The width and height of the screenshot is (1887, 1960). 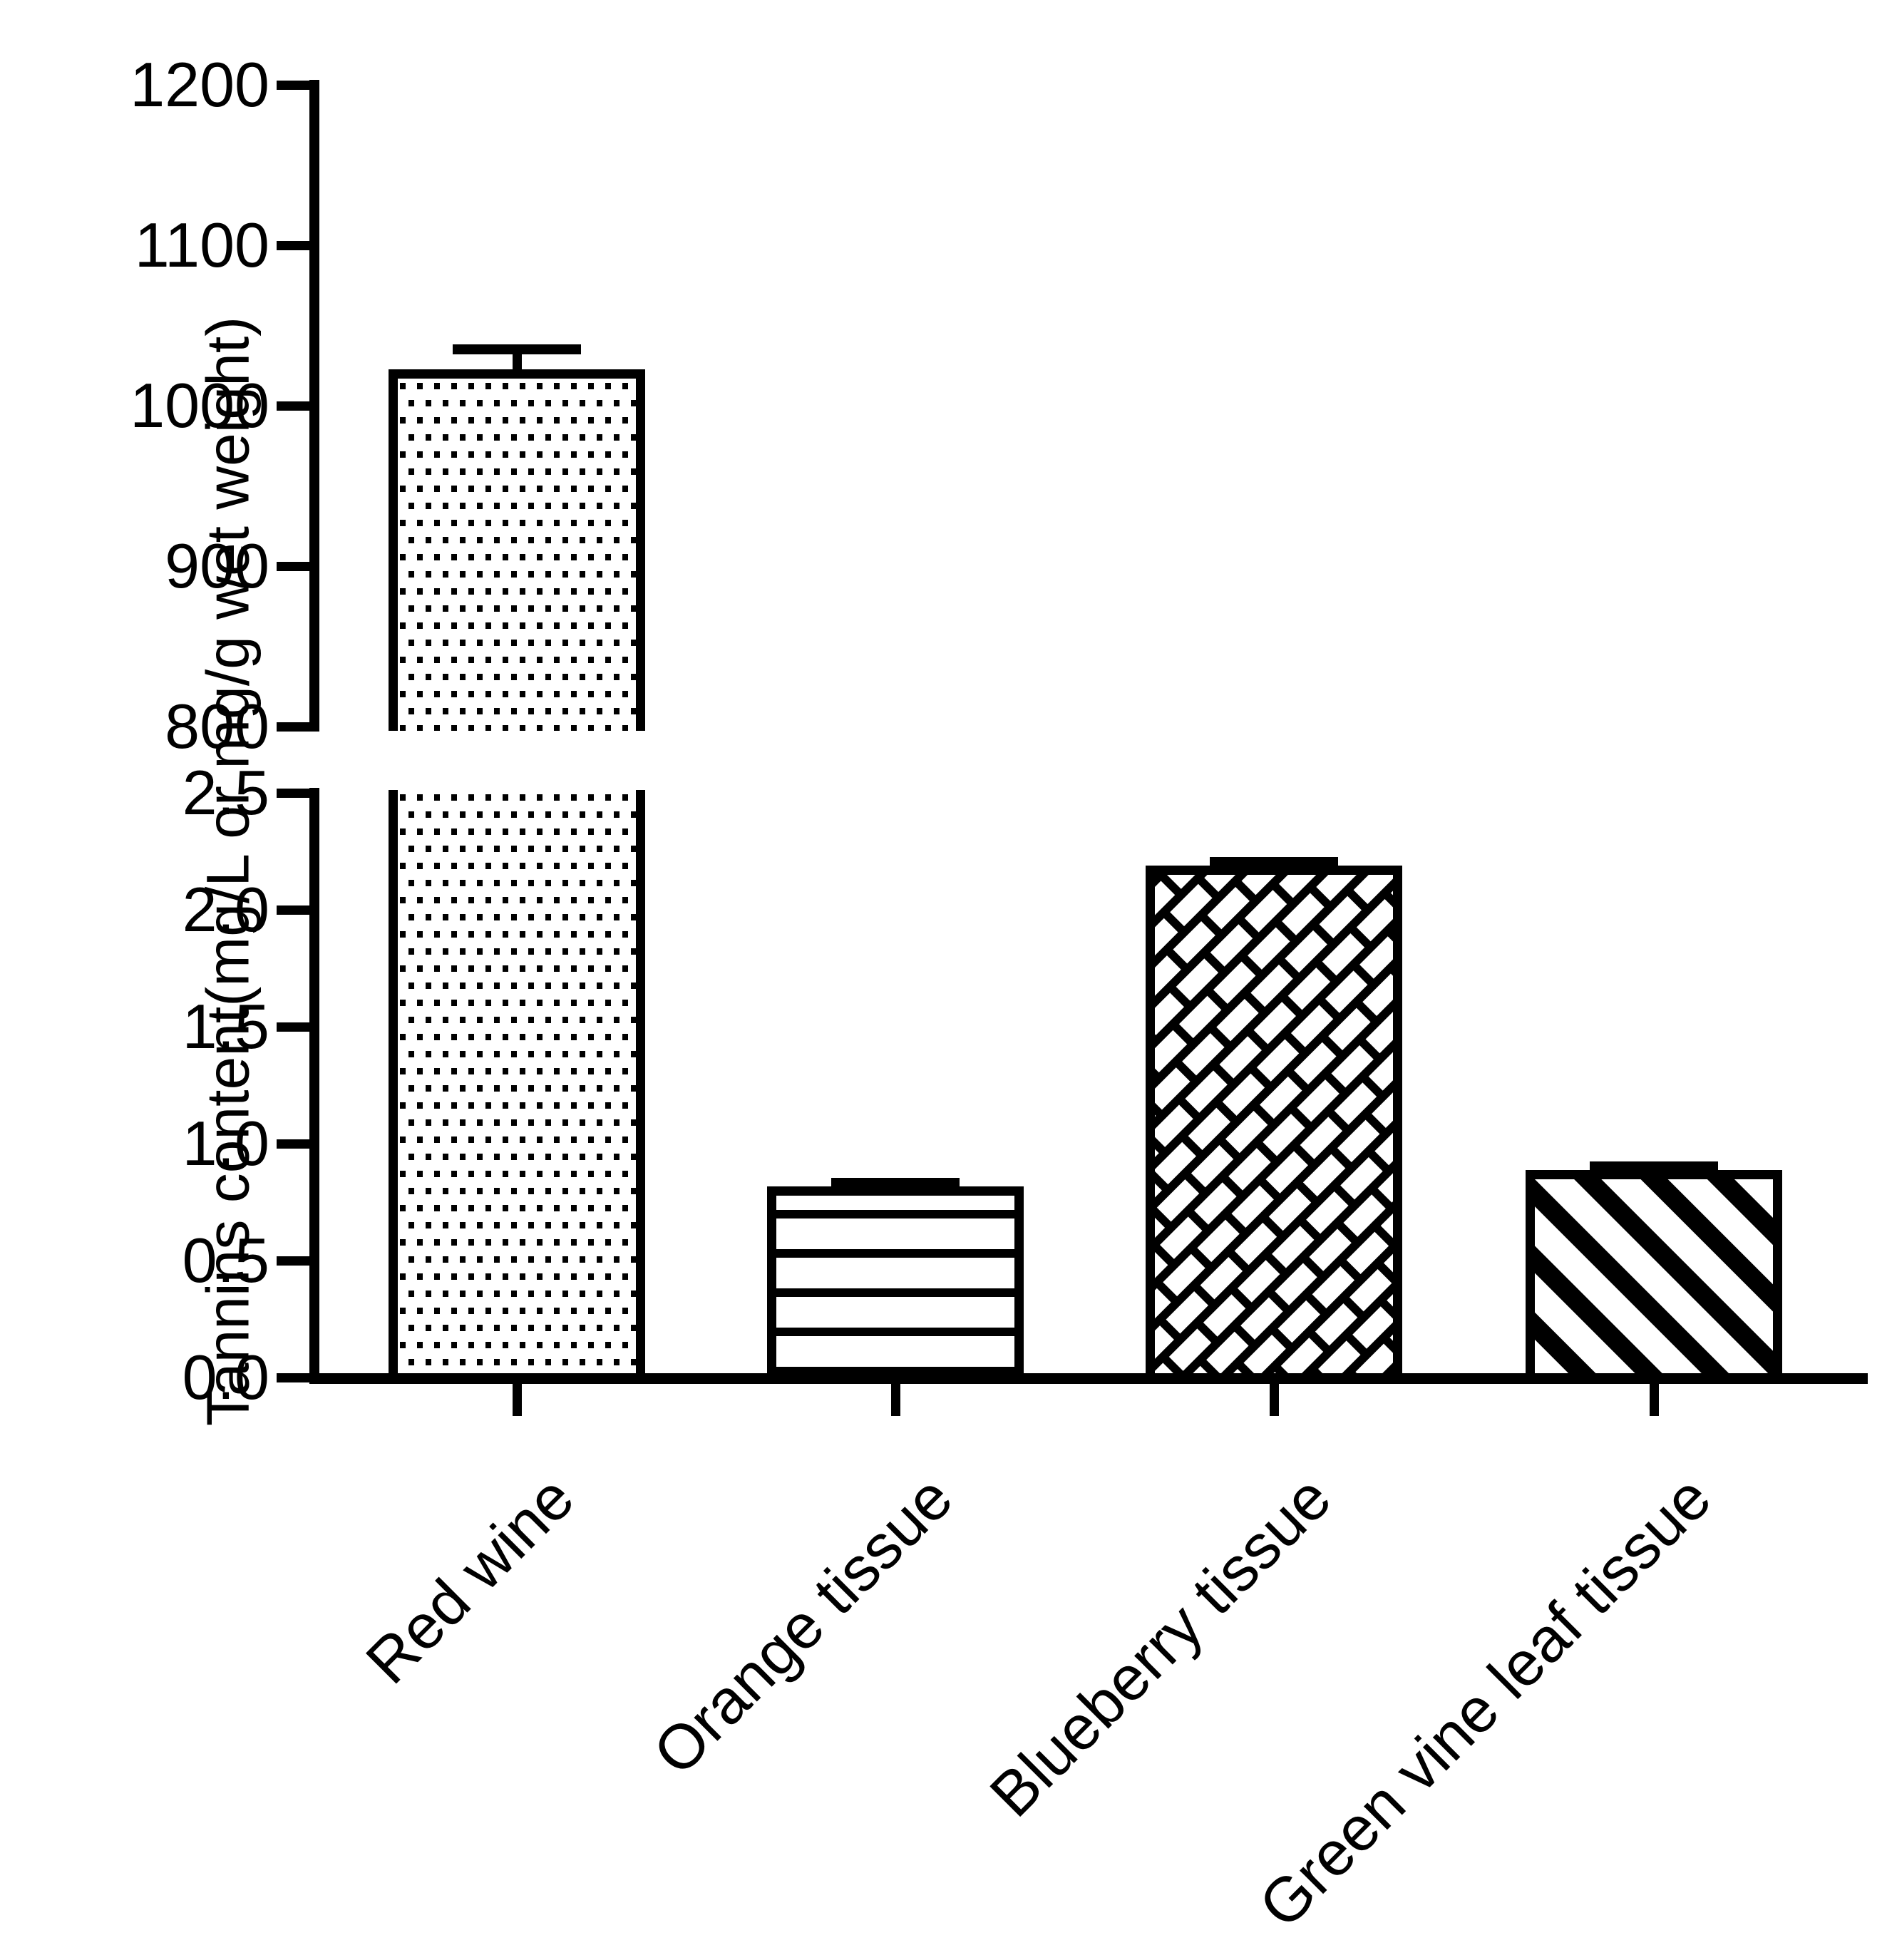 I want to click on bar-red-wine-lower, so click(x=517, y=1086).